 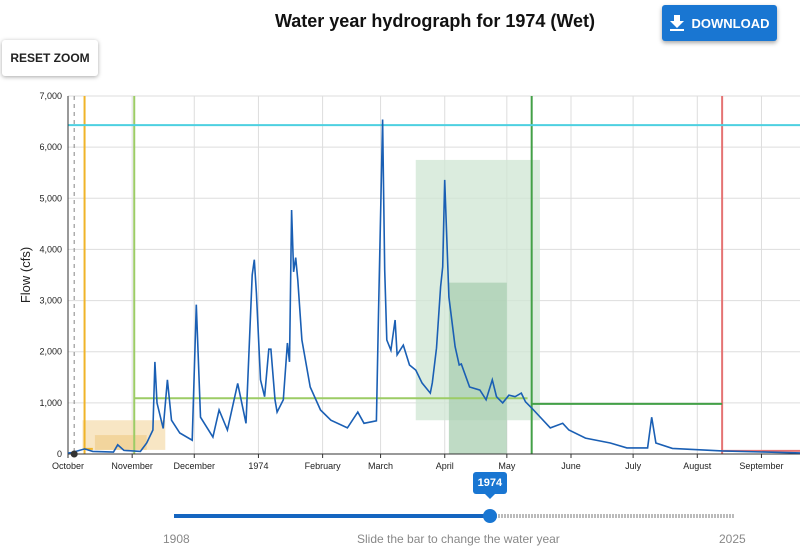 I want to click on date-marker, so click(x=74, y=454).